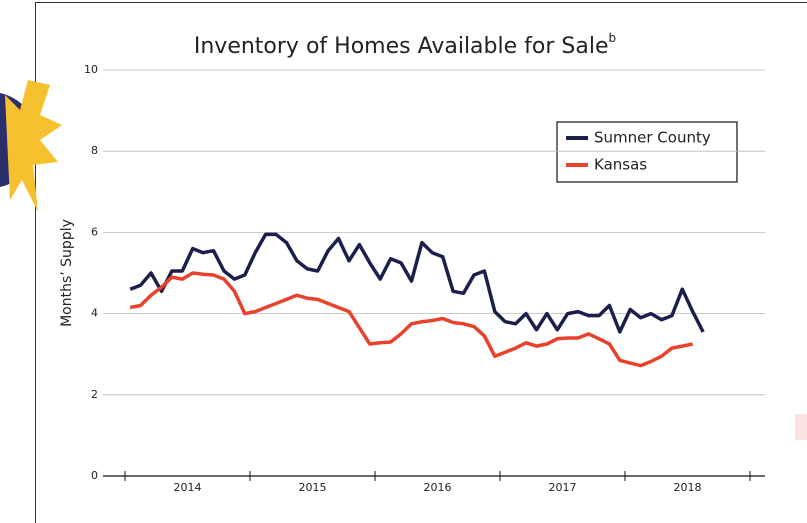 Image resolution: width=807 pixels, height=523 pixels. What do you see at coordinates (67, 273) in the screenshot?
I see `y-axis-label: Months’ Supply` at bounding box center [67, 273].